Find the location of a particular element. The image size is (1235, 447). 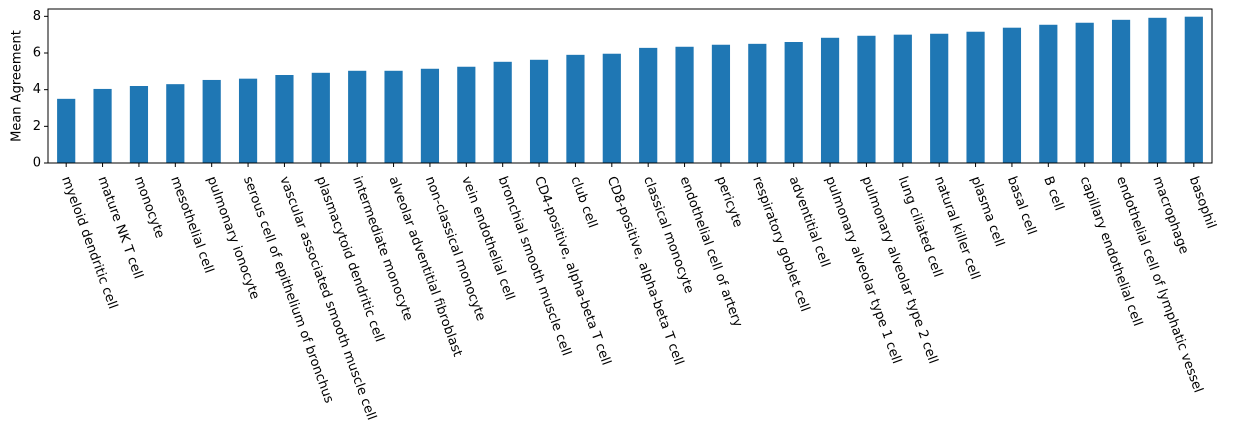

x-tick-label: club cell is located at coordinates (583, 202).